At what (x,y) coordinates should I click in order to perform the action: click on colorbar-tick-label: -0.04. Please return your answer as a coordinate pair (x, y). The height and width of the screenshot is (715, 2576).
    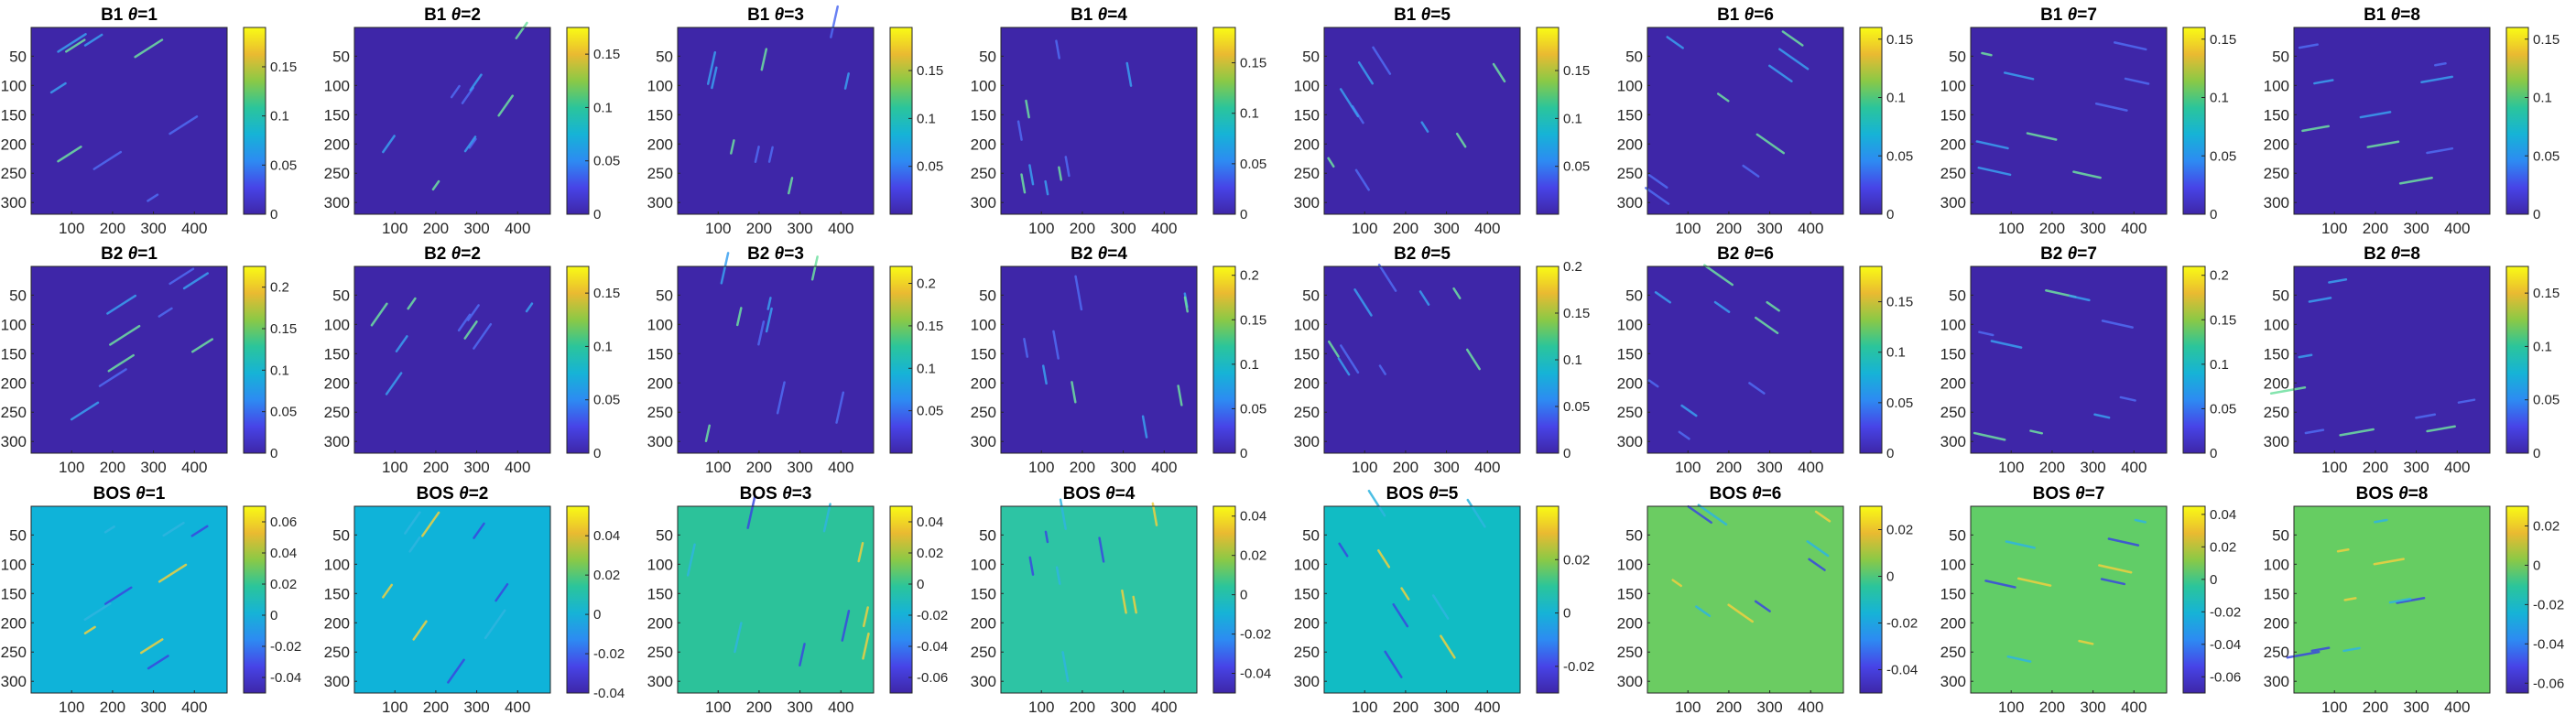
    Looking at the image, I should click on (2225, 645).